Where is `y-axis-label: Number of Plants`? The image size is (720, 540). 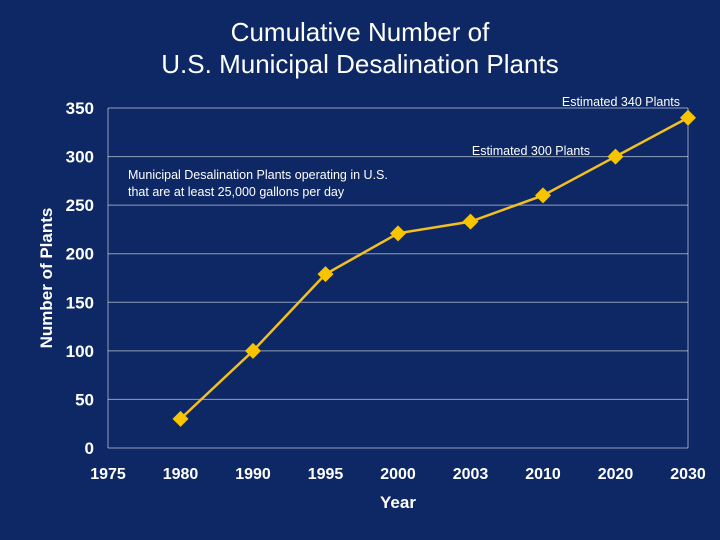 y-axis-label: Number of Plants is located at coordinates (46, 278).